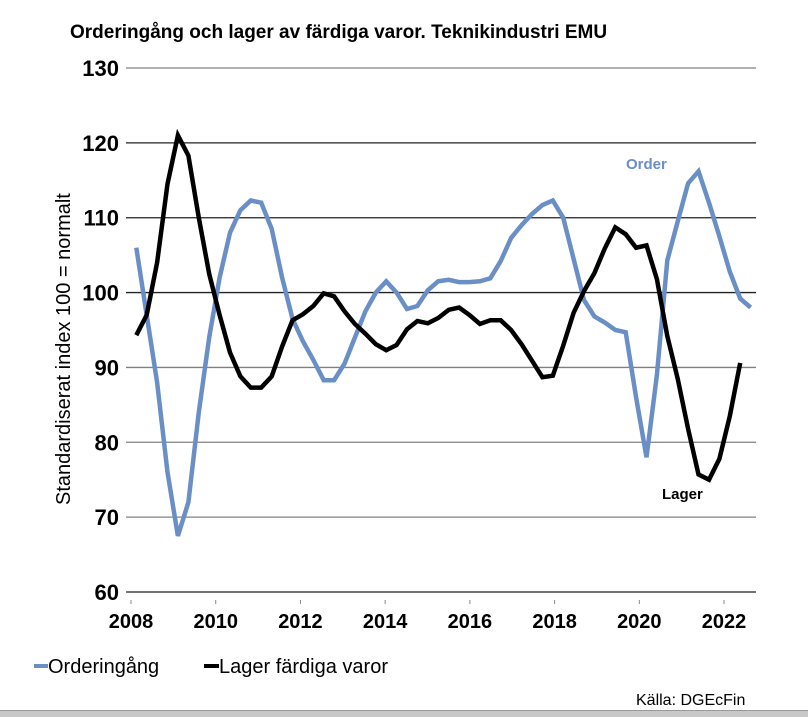 The width and height of the screenshot is (808, 717). I want to click on annotation-order: Order, so click(646, 164).